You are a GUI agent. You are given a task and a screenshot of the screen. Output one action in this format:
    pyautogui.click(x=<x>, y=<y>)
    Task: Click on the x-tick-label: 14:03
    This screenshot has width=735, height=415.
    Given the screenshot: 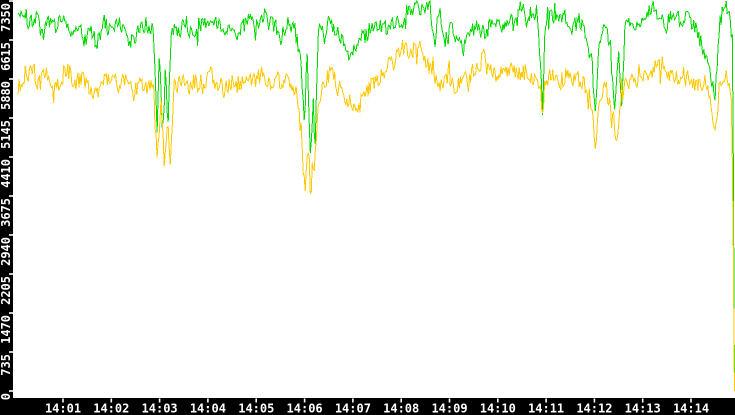 What is the action you would take?
    pyautogui.click(x=160, y=408)
    